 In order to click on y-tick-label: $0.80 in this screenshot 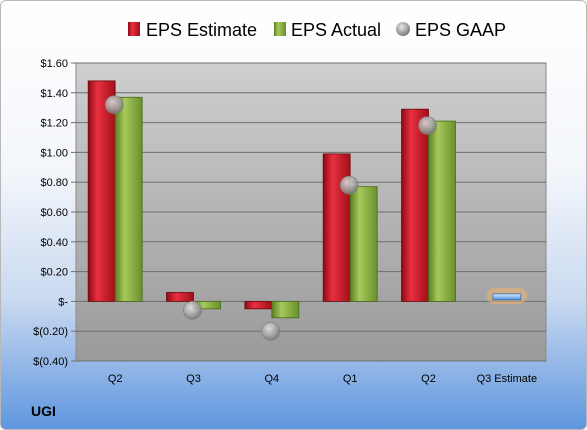, I will do `click(54, 183)`.